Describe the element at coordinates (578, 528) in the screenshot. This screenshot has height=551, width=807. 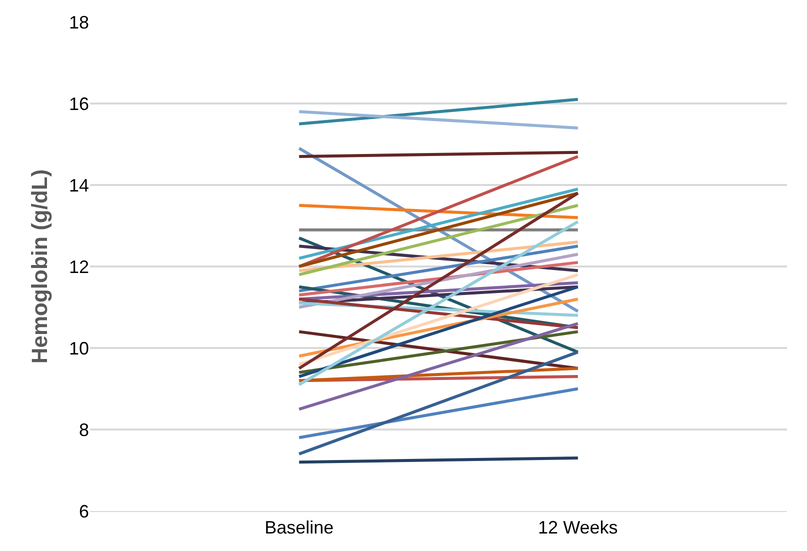
I see `x-tick-label: 12 Weeks` at that location.